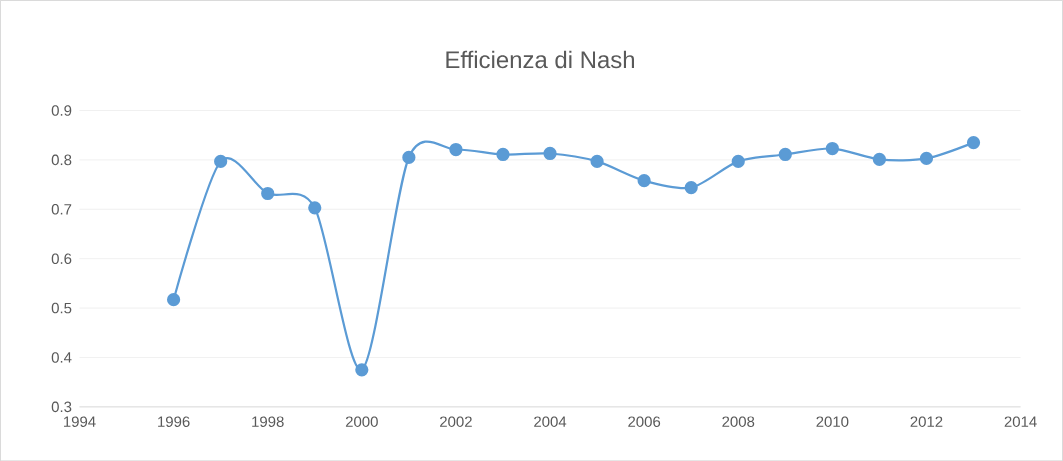 The width and height of the screenshot is (1063, 461). I want to click on y-tick-label: 0.4, so click(61, 357).